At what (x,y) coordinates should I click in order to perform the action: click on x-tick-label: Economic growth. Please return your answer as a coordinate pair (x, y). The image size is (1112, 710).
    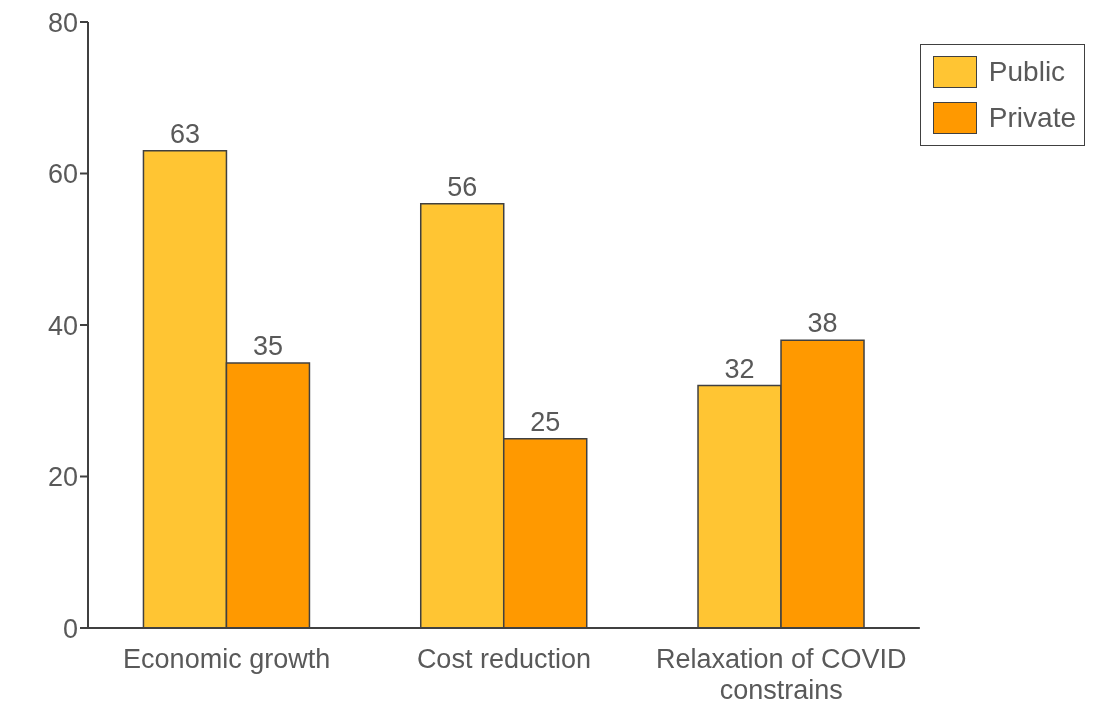
    Looking at the image, I should click on (227, 659).